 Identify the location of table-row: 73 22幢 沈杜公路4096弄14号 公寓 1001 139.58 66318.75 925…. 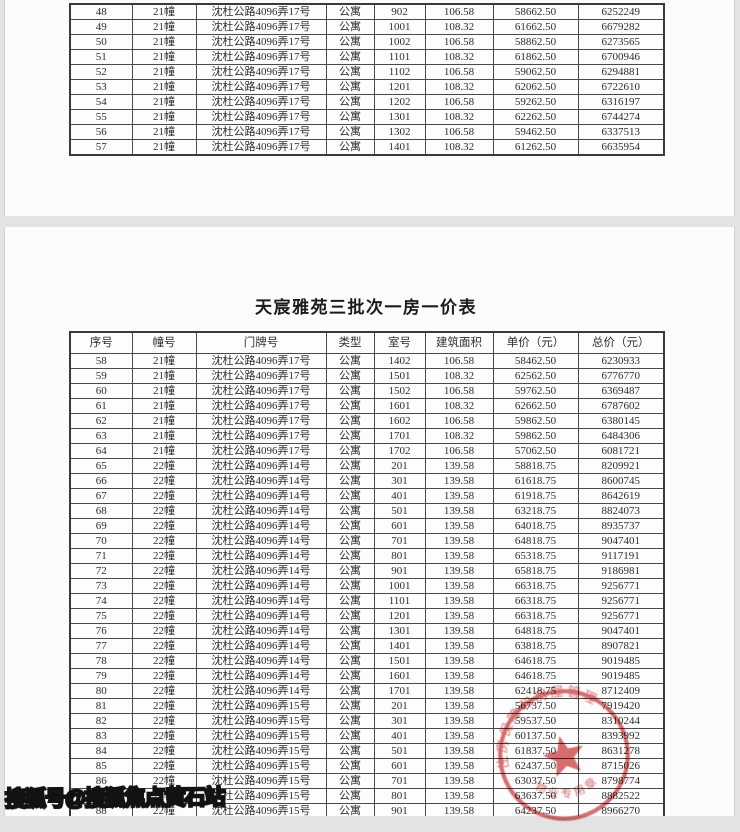
(367, 586).